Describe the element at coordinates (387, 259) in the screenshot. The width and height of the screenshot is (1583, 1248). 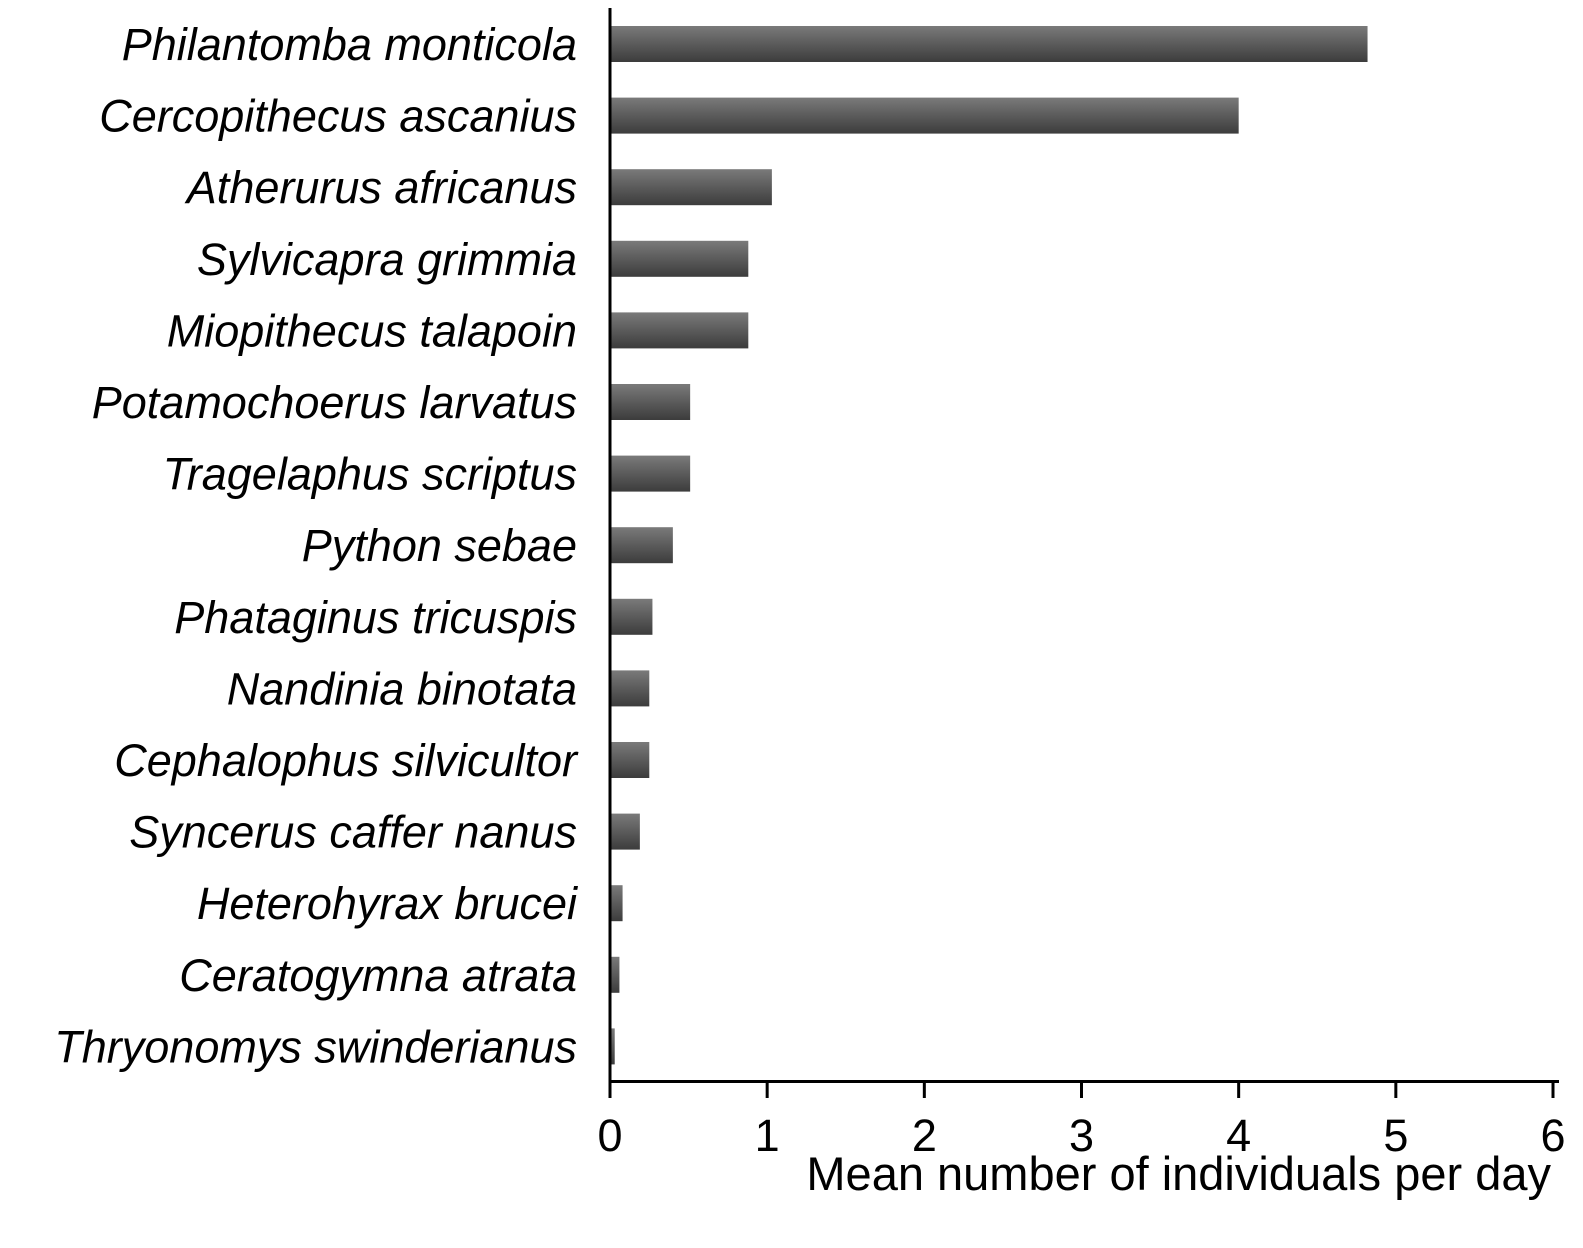
I see `category-label: Sylvicapra grimmia` at that location.